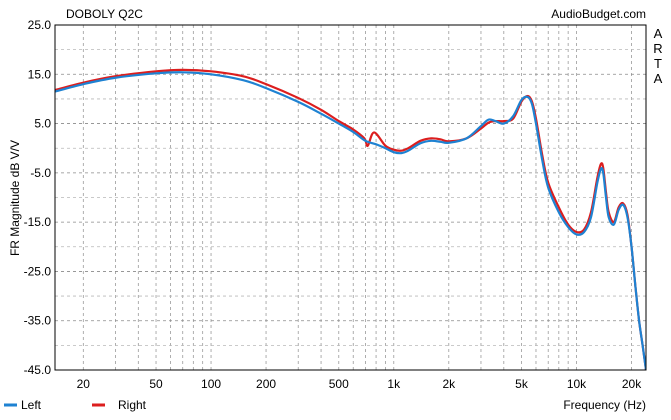 This screenshot has height=420, width=671. I want to click on y-axis-label: FR Magnitude dB V/V, so click(15, 198).